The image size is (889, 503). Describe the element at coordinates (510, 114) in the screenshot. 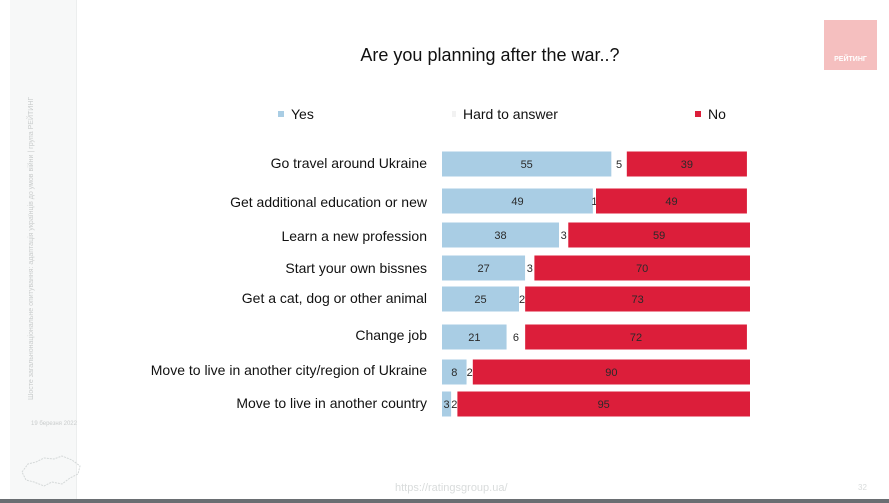

I see `legend-hard-label: Hard to answer` at that location.